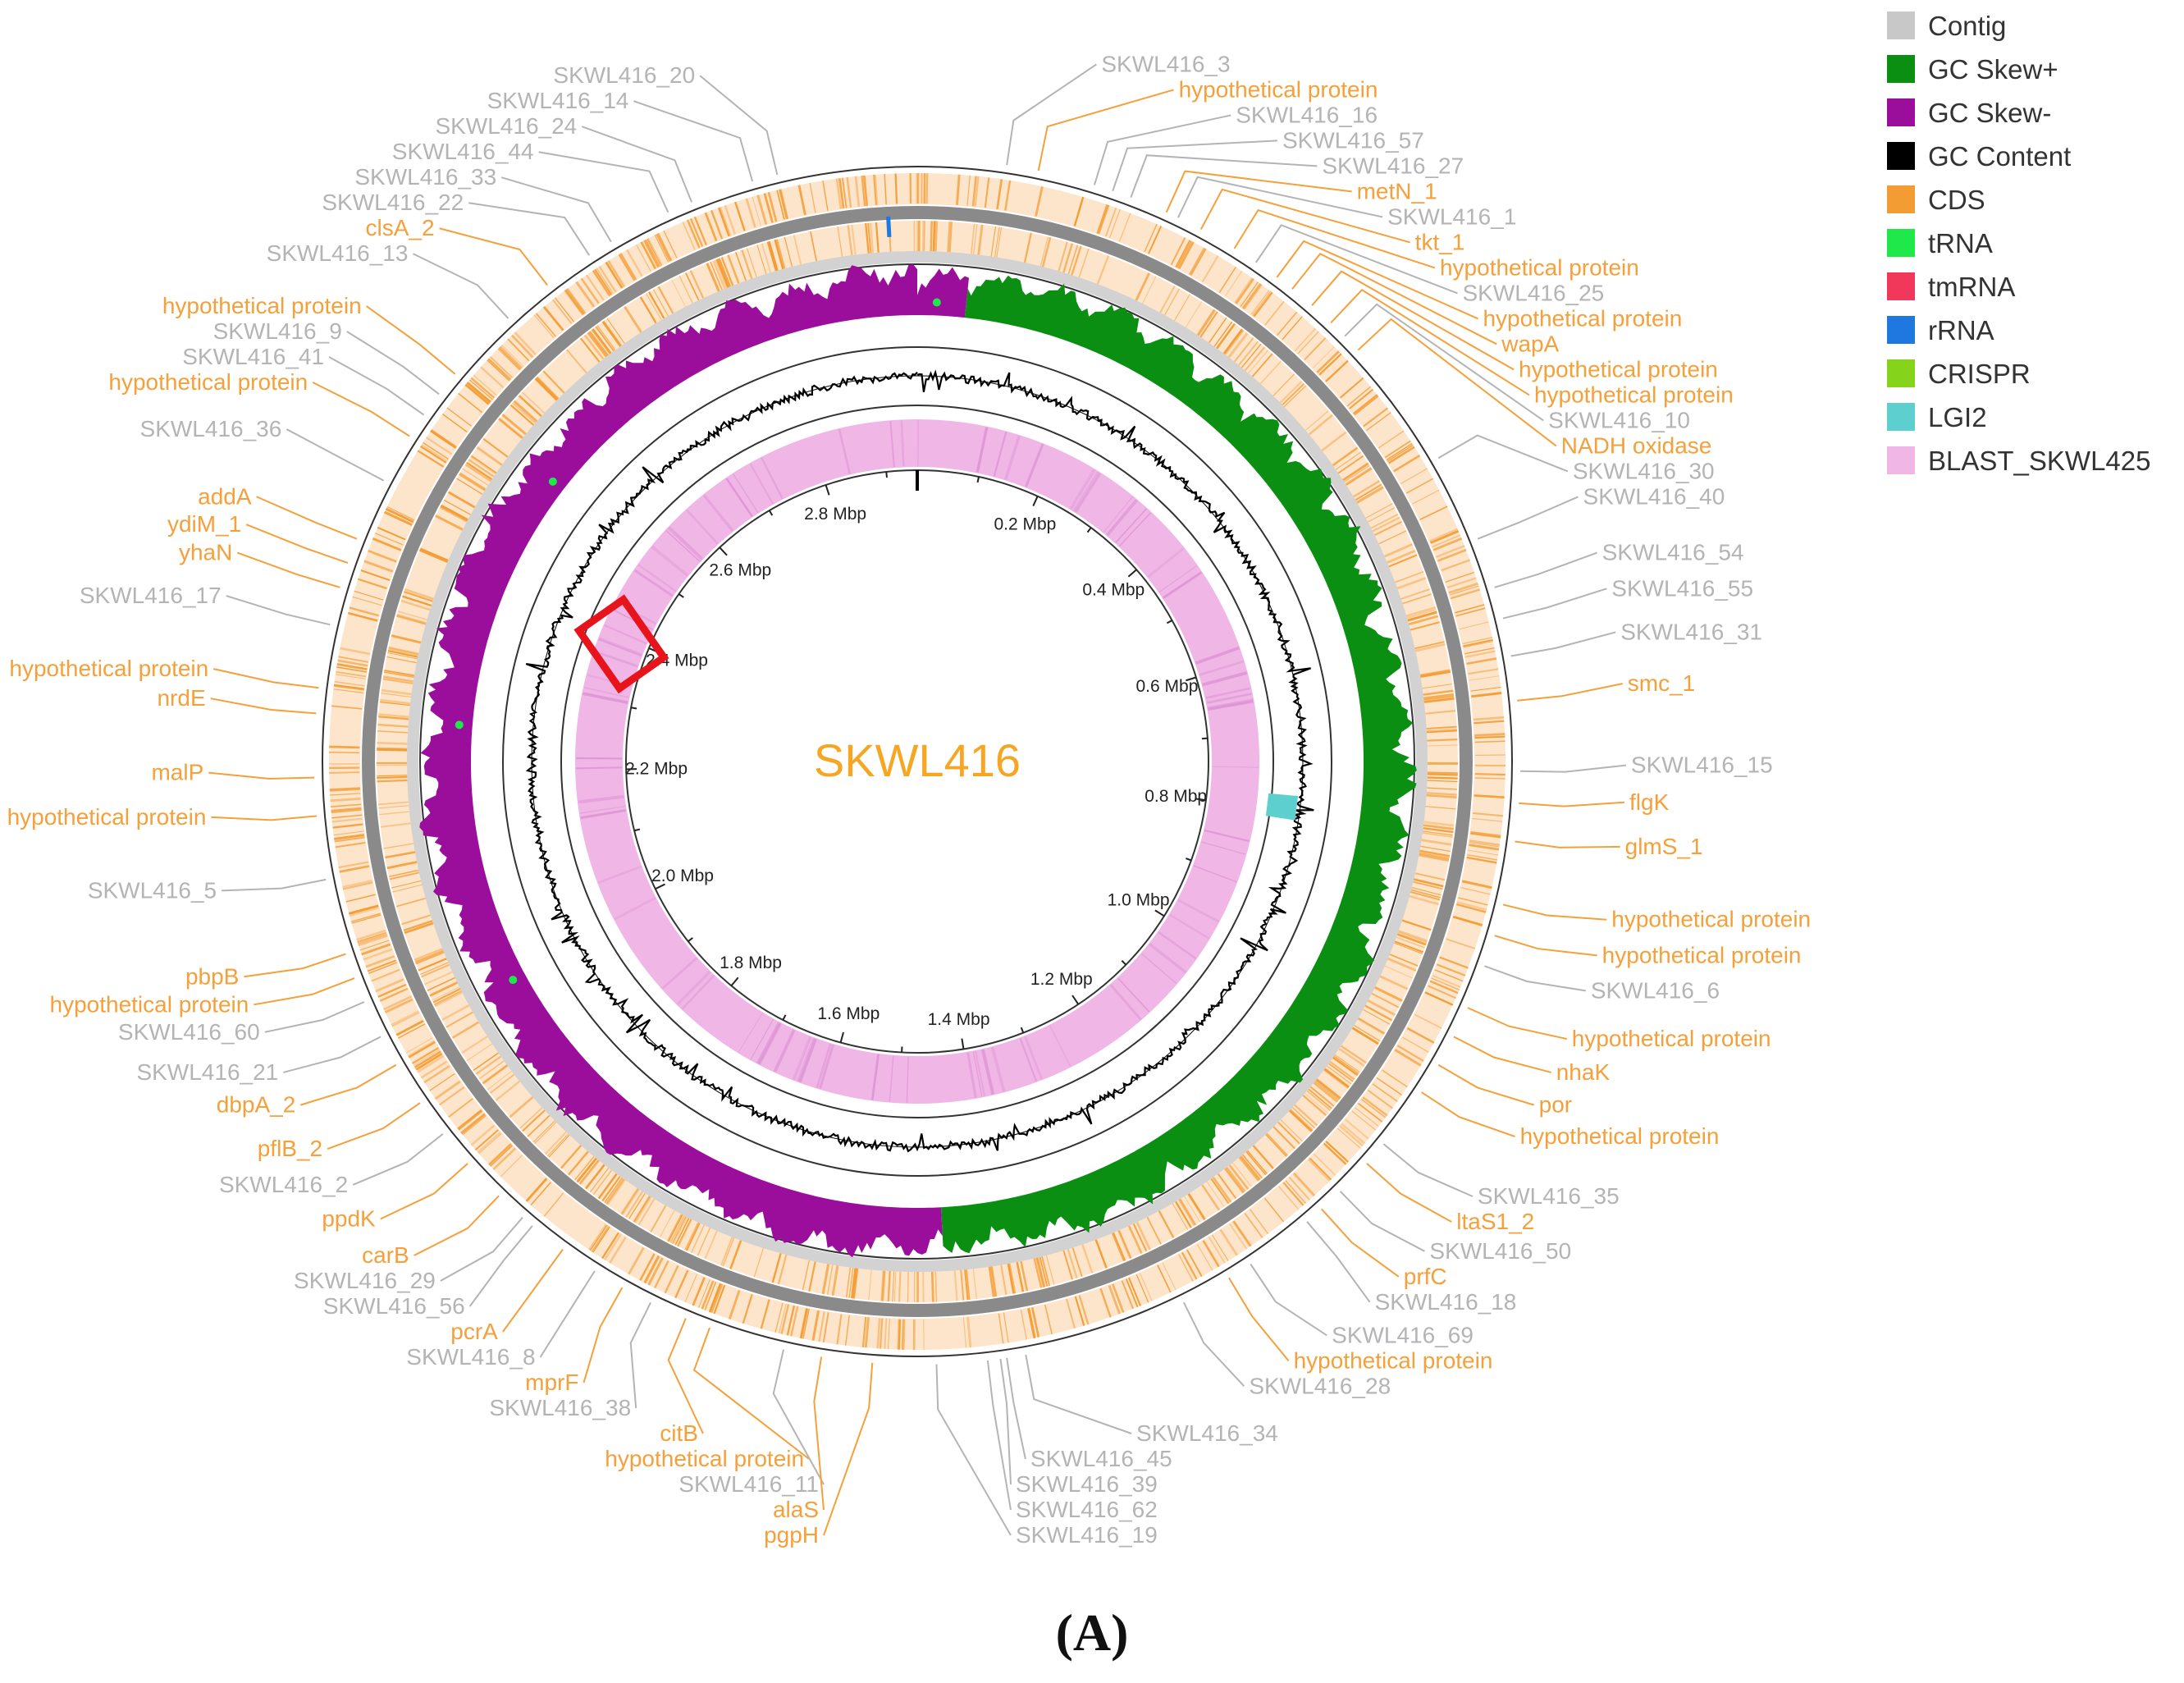 Image resolution: width=2184 pixels, height=1683 pixels. I want to click on scale-label: 2.6 Mbp, so click(740, 569).